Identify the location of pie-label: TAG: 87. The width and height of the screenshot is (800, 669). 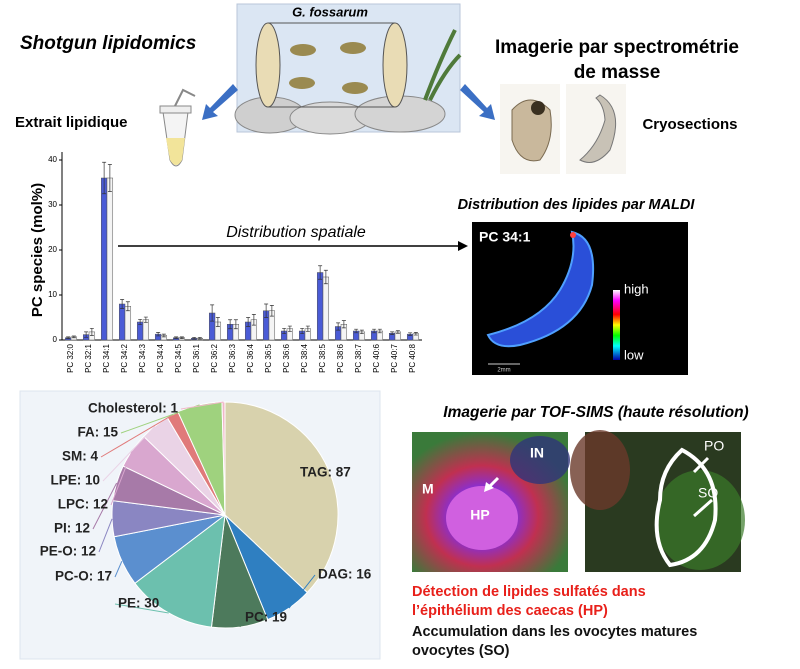
(325, 472).